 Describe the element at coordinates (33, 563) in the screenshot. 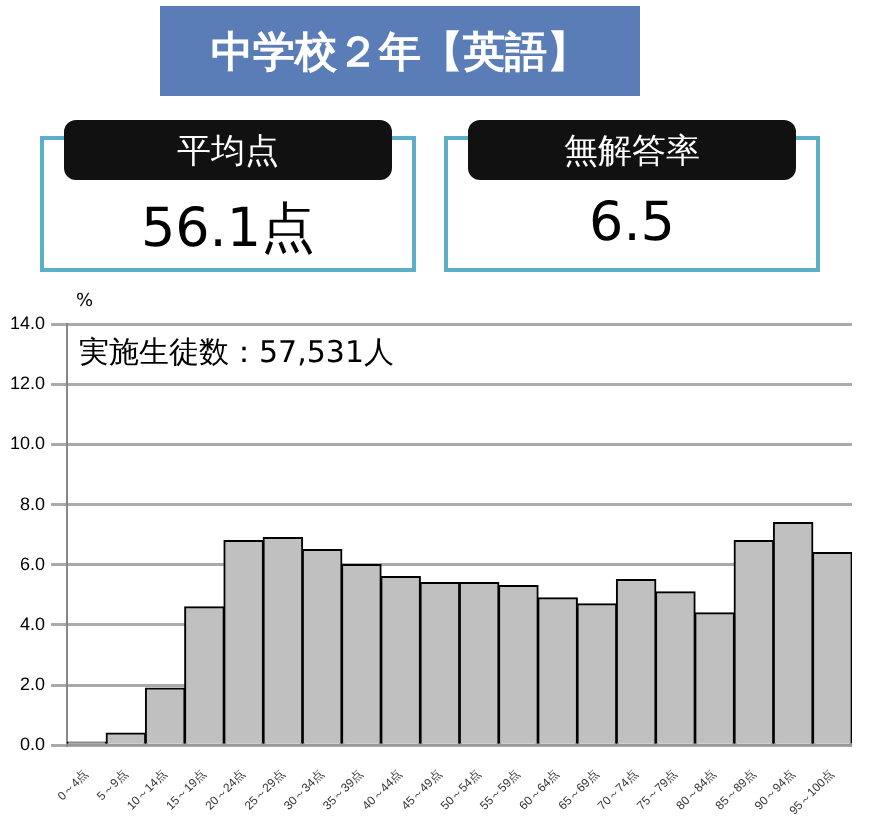

I see `y-tick-label: 6.0` at that location.